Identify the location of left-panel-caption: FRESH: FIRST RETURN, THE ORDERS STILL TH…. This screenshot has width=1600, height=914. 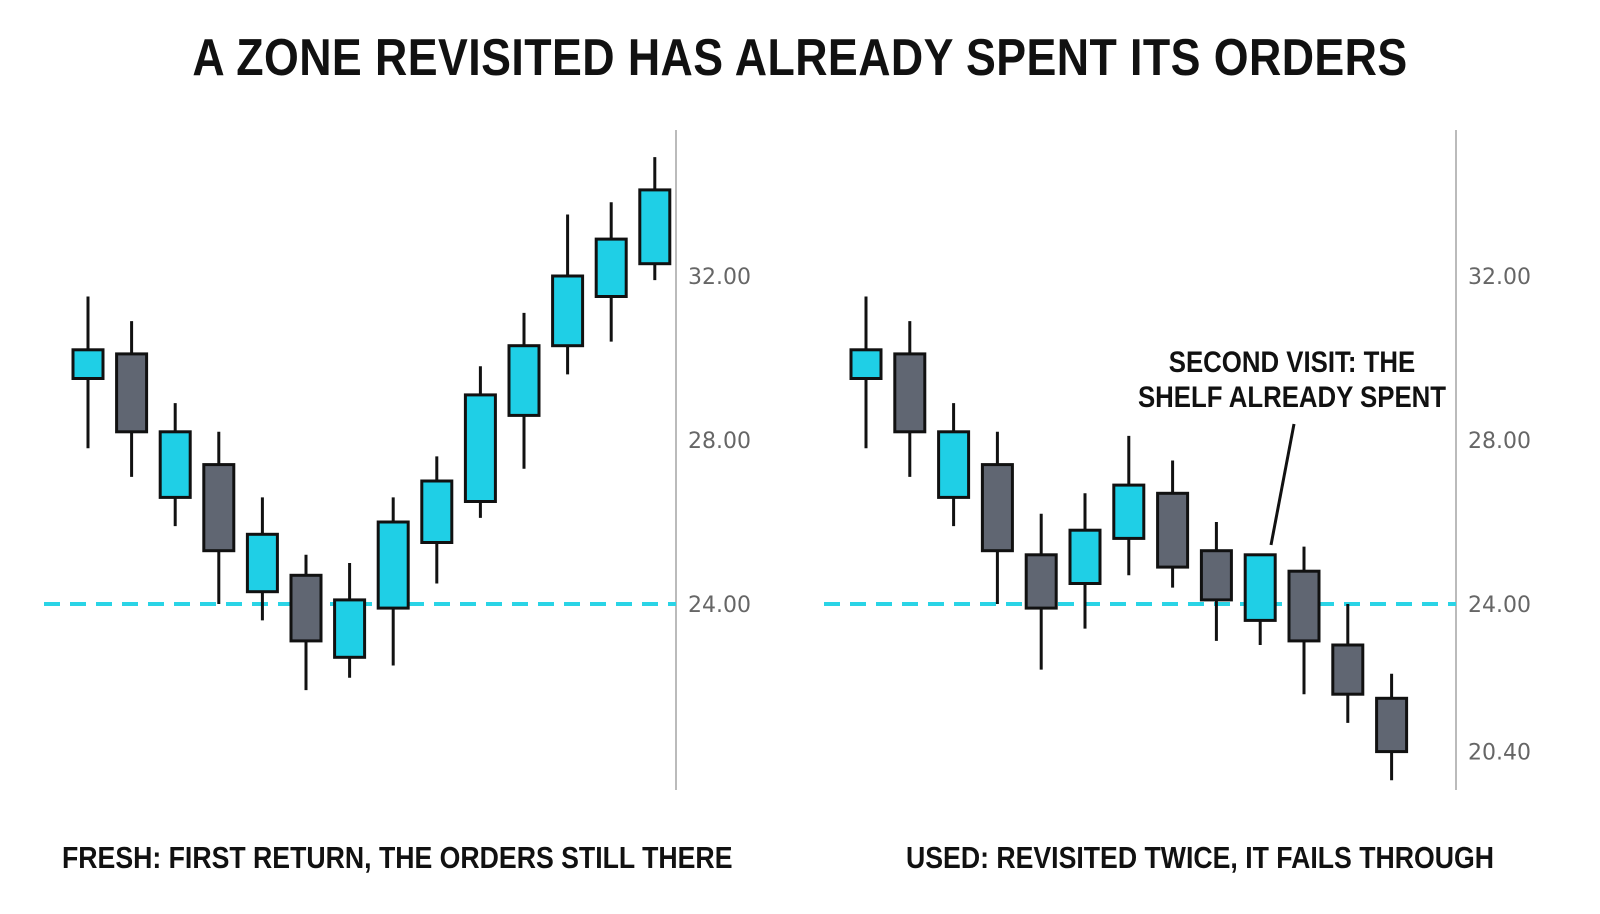
(397, 857).